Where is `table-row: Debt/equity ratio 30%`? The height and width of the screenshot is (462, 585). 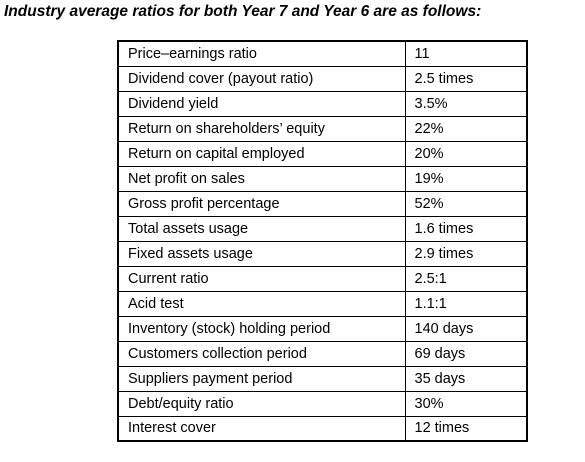
table-row: Debt/equity ratio 30% is located at coordinates (322, 403).